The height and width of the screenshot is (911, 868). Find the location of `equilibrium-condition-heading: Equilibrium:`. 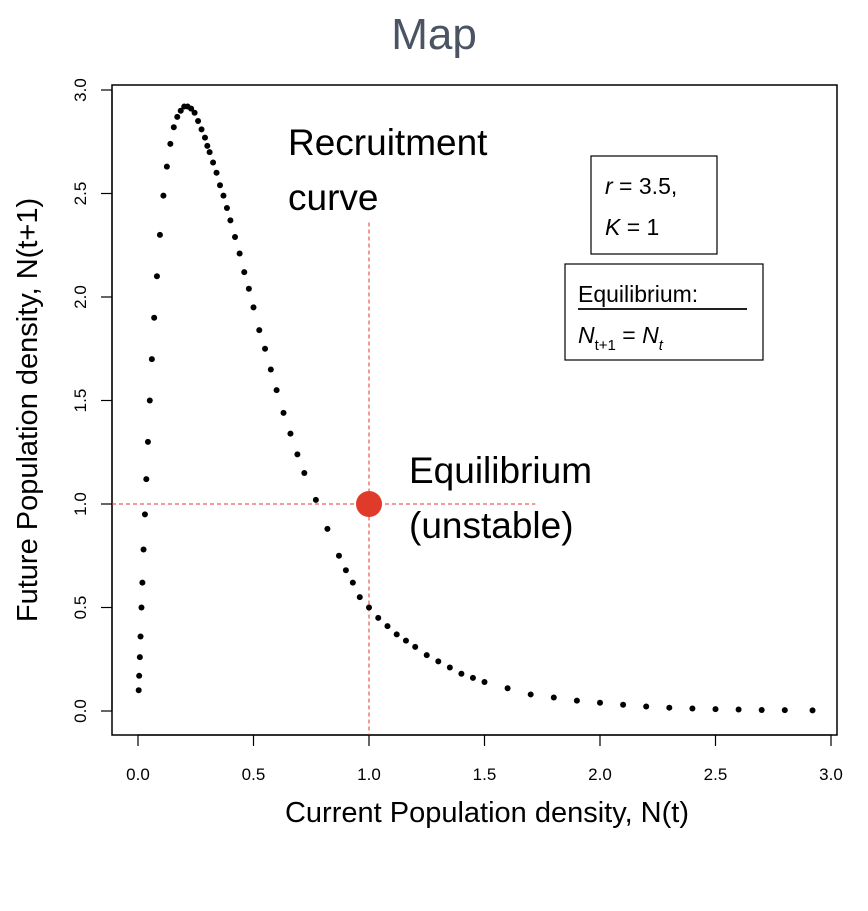

equilibrium-condition-heading: Equilibrium: is located at coordinates (638, 294).